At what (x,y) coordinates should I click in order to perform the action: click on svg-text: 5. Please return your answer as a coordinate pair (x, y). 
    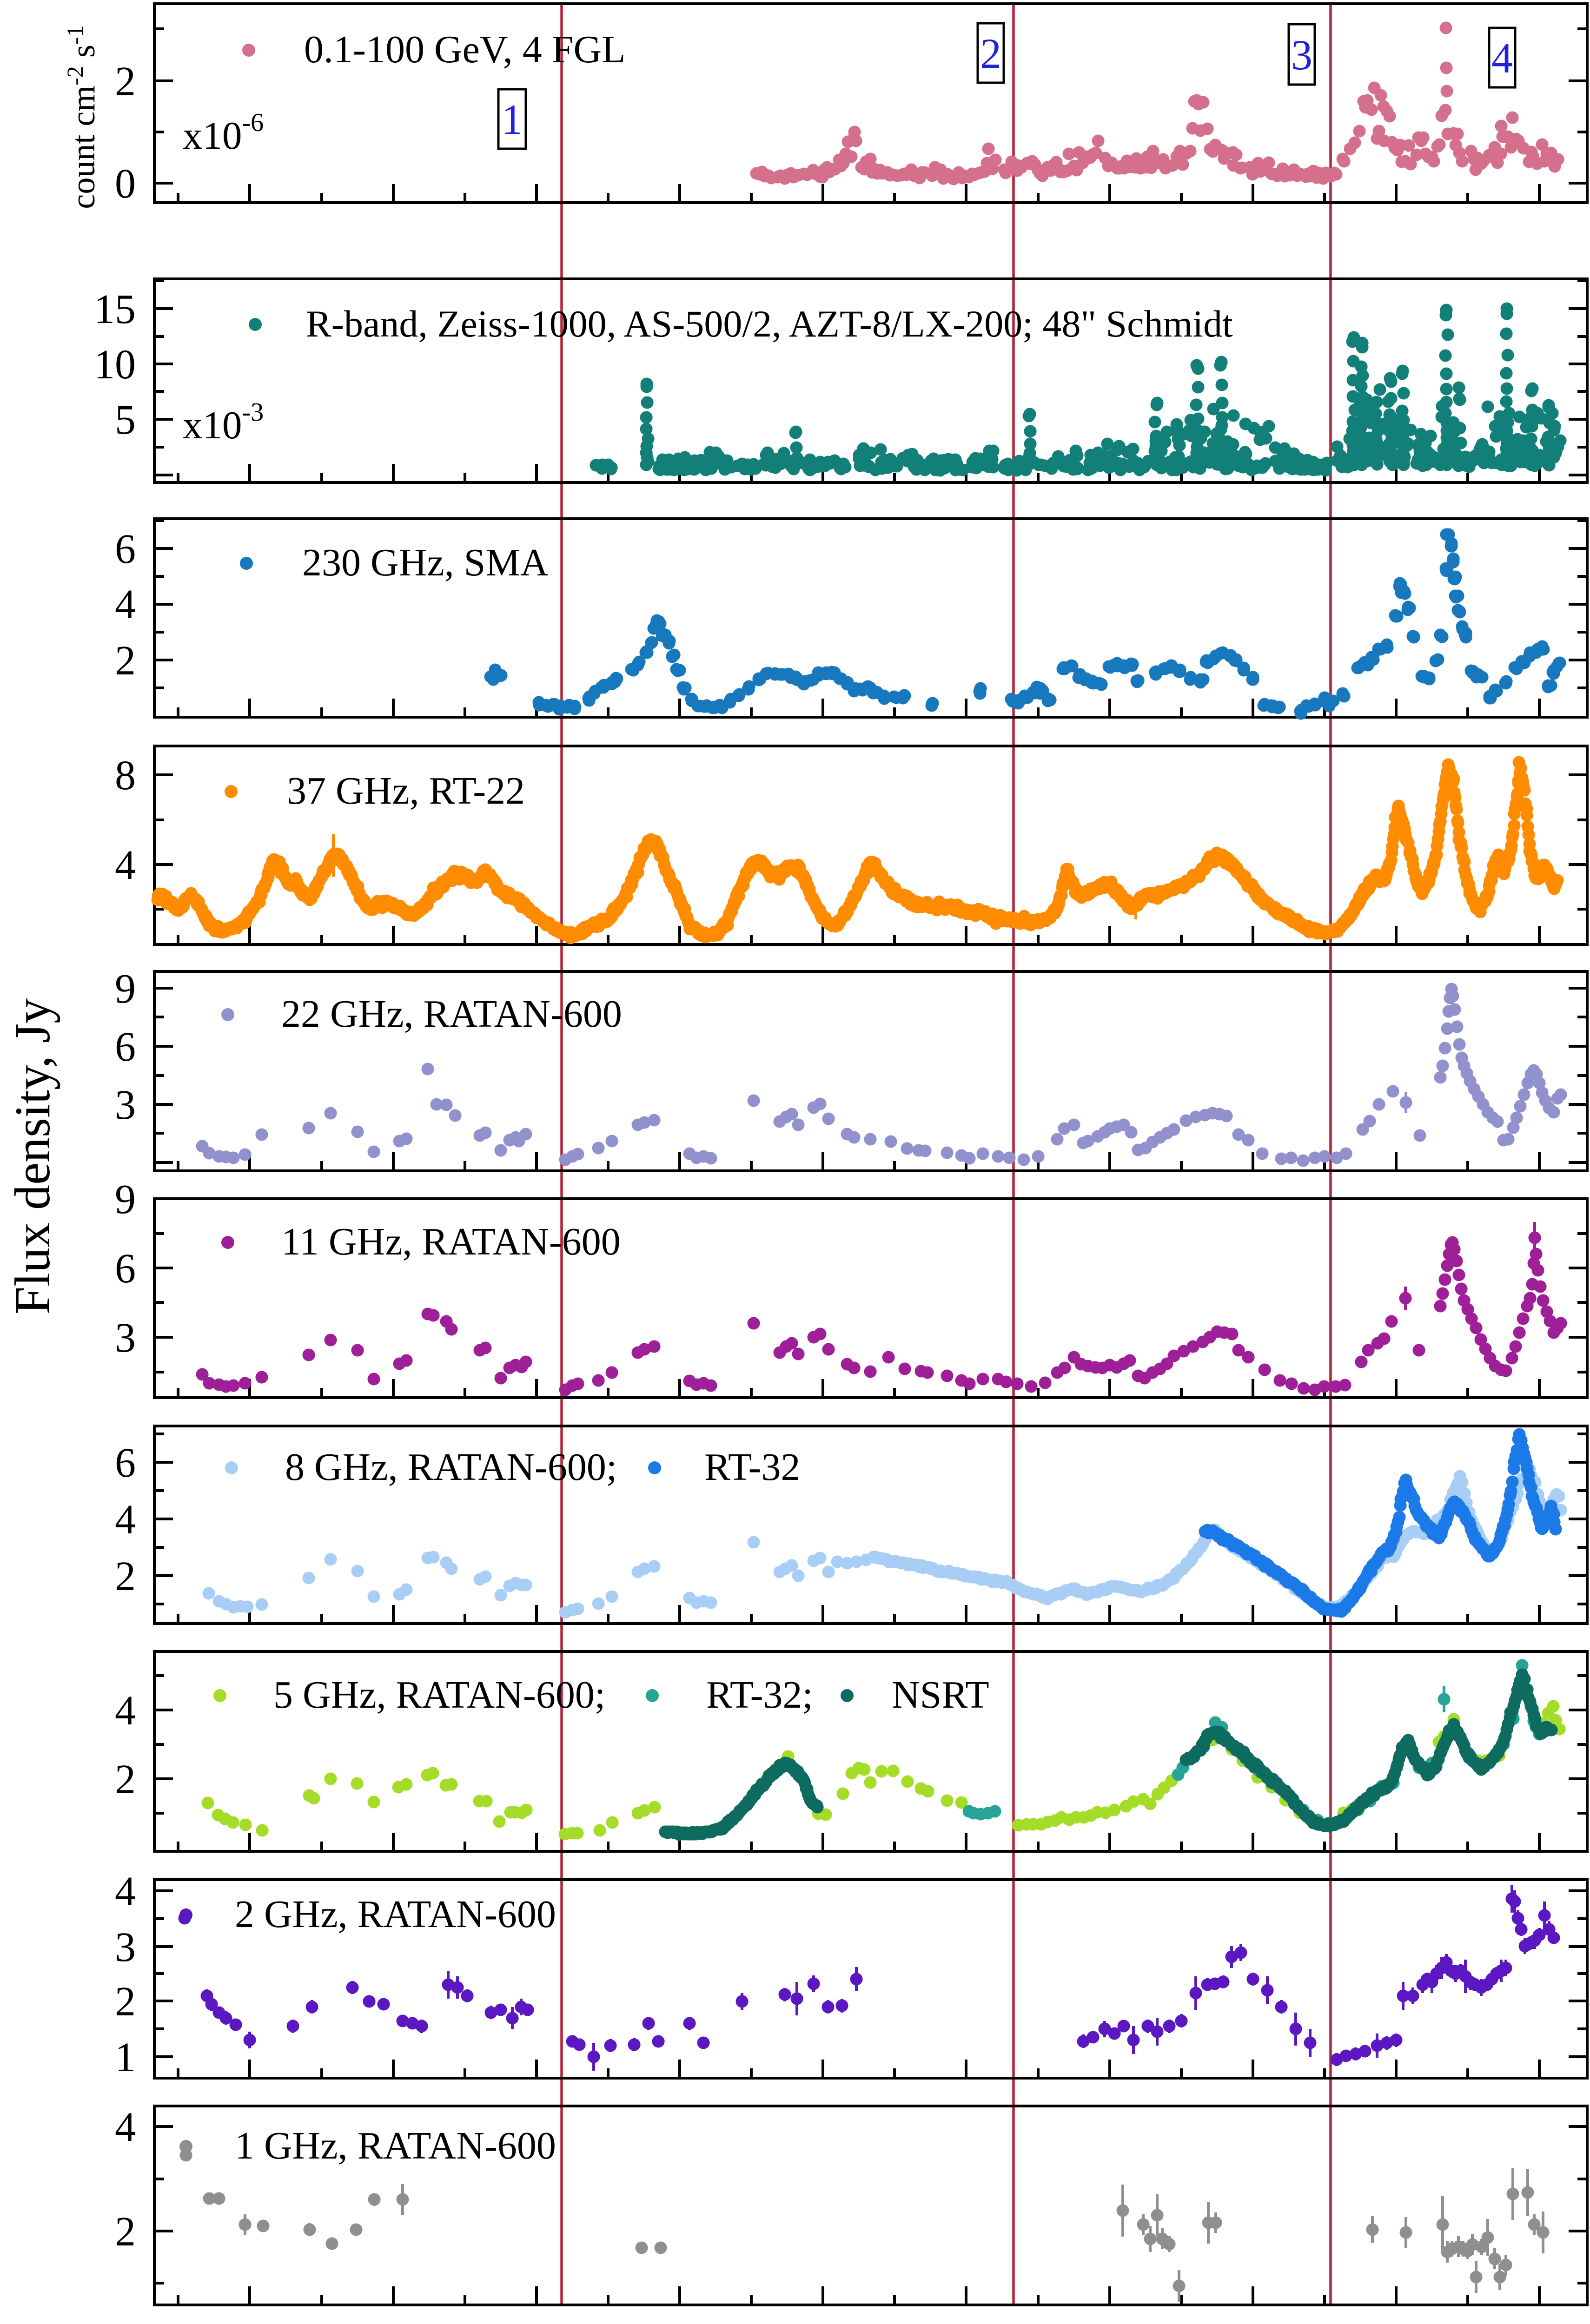
    Looking at the image, I should click on (125, 420).